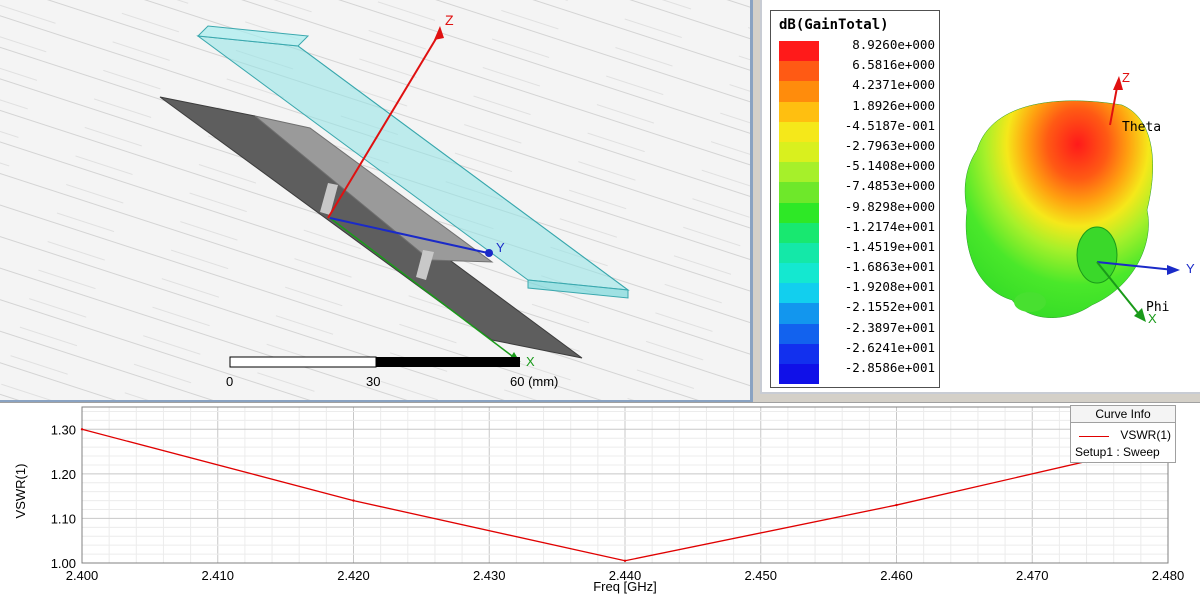  Describe the element at coordinates (373, 381) in the screenshot. I see `scale-tick-30: 30` at that location.